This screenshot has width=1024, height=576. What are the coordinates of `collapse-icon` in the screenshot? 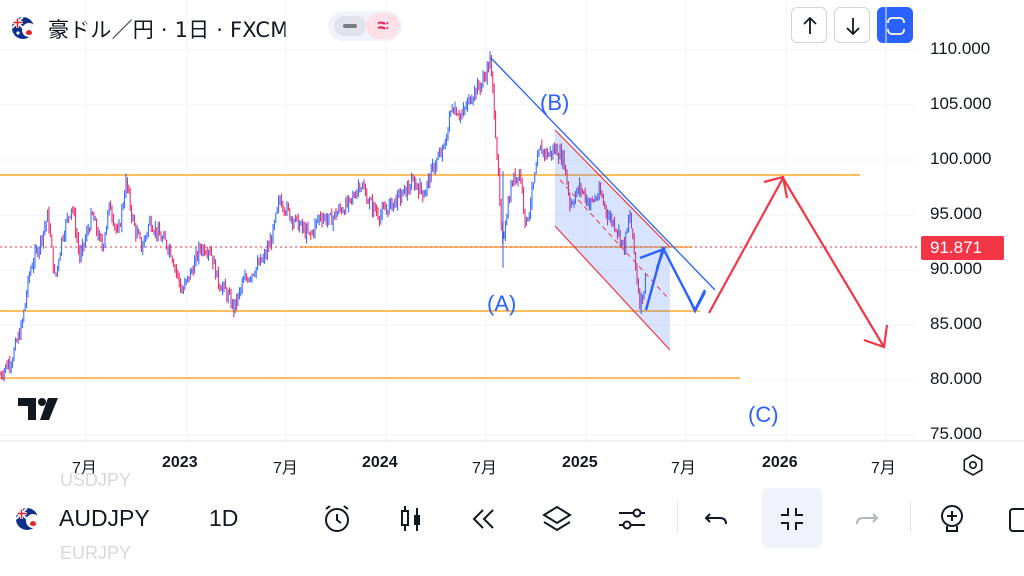 It's located at (792, 519).